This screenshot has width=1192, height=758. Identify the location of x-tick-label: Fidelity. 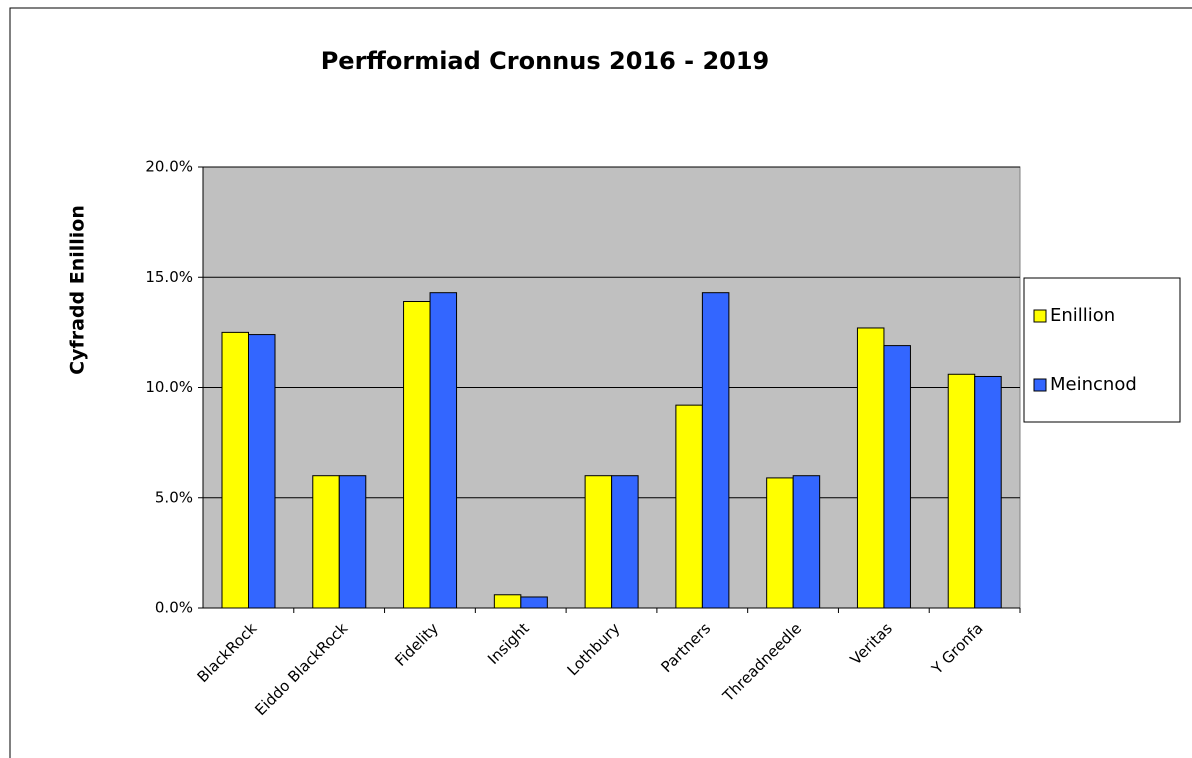
(416, 644).